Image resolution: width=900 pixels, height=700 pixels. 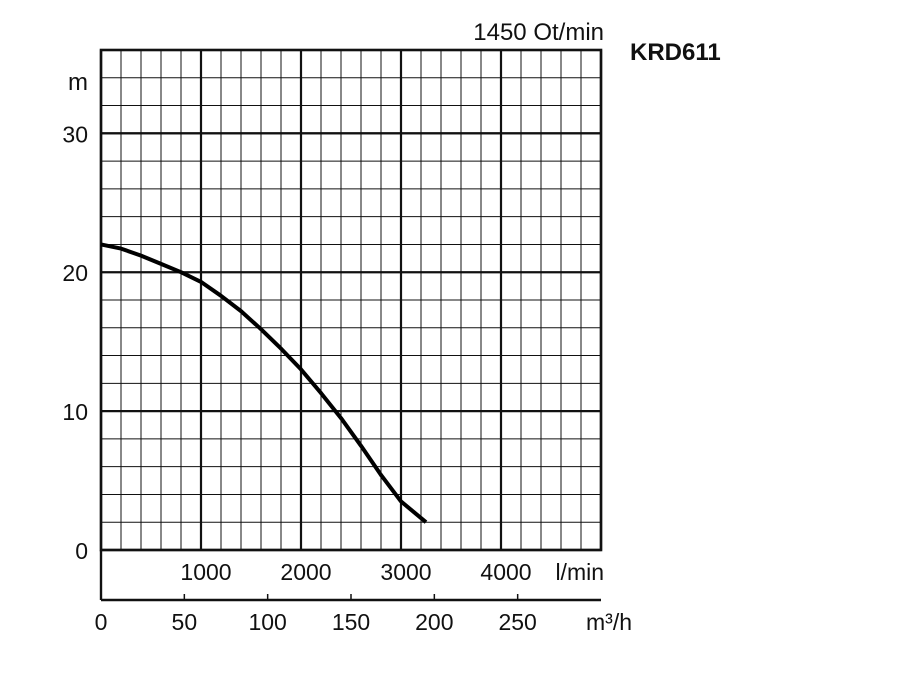 What do you see at coordinates (185, 622) in the screenshot?
I see `x-tick-label-m3h: 50` at bounding box center [185, 622].